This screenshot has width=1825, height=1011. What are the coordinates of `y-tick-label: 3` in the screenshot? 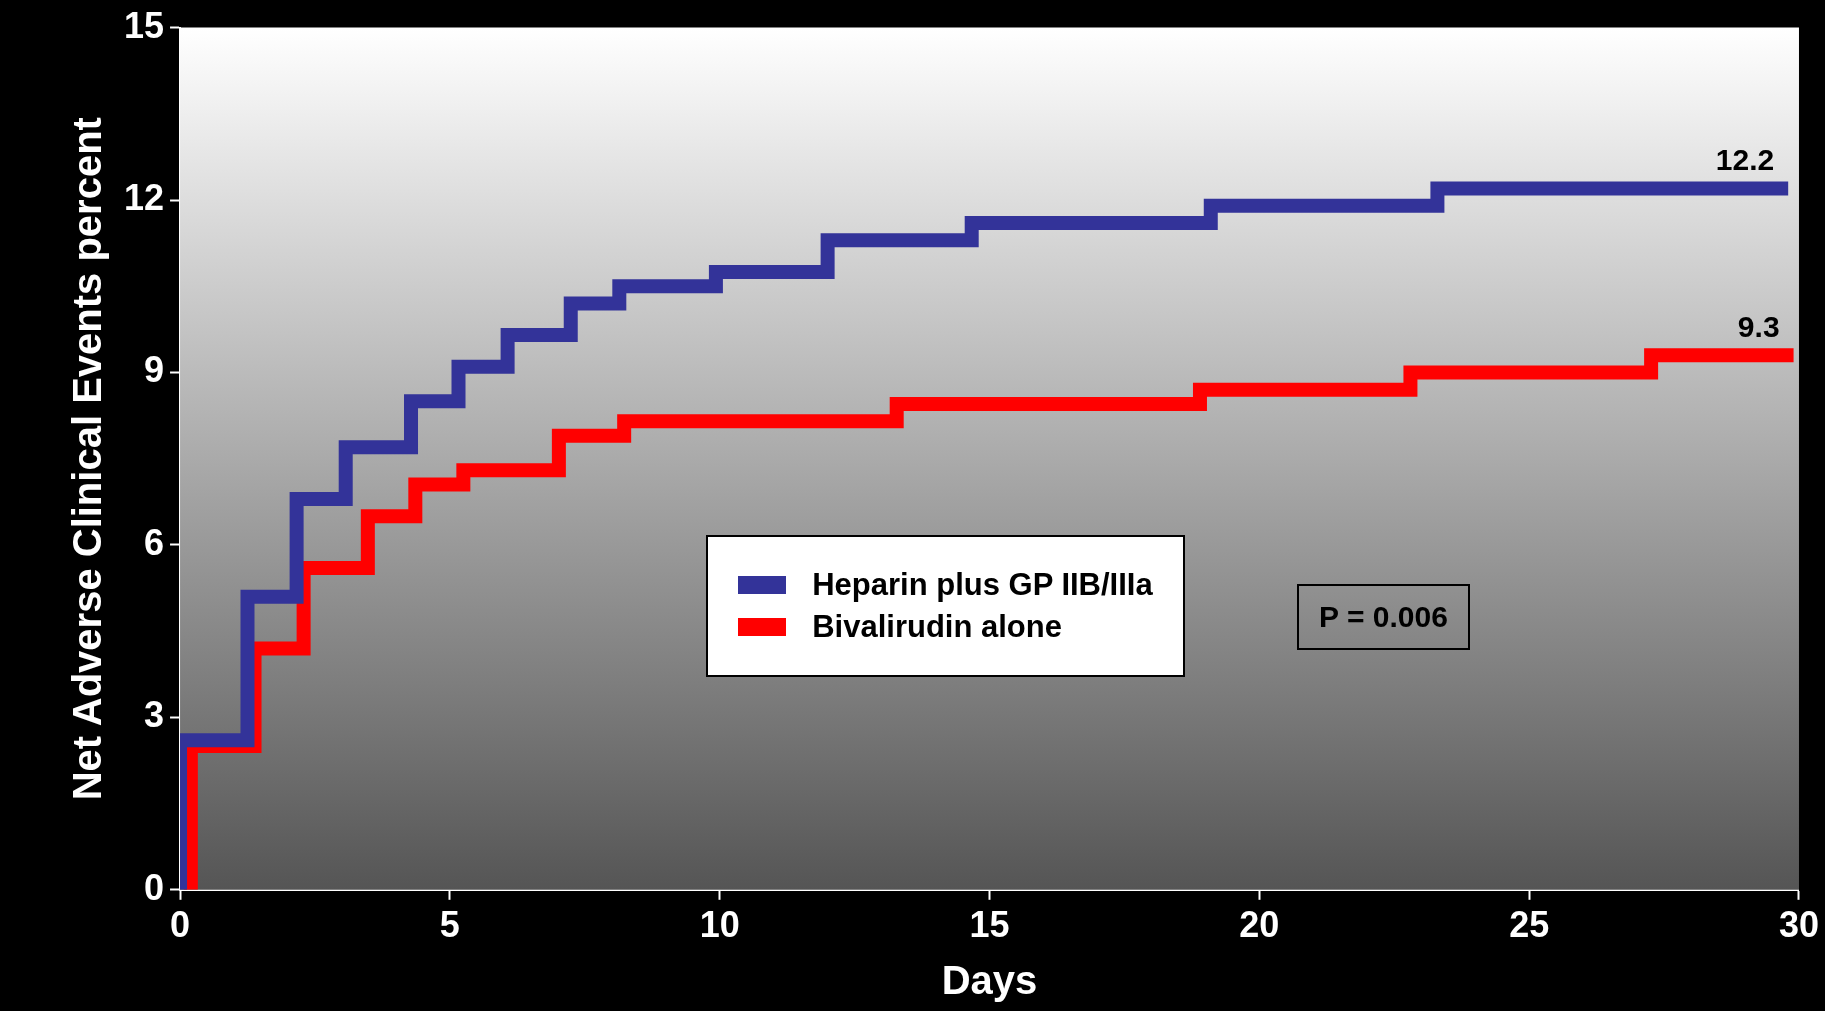 It's located at (154, 715).